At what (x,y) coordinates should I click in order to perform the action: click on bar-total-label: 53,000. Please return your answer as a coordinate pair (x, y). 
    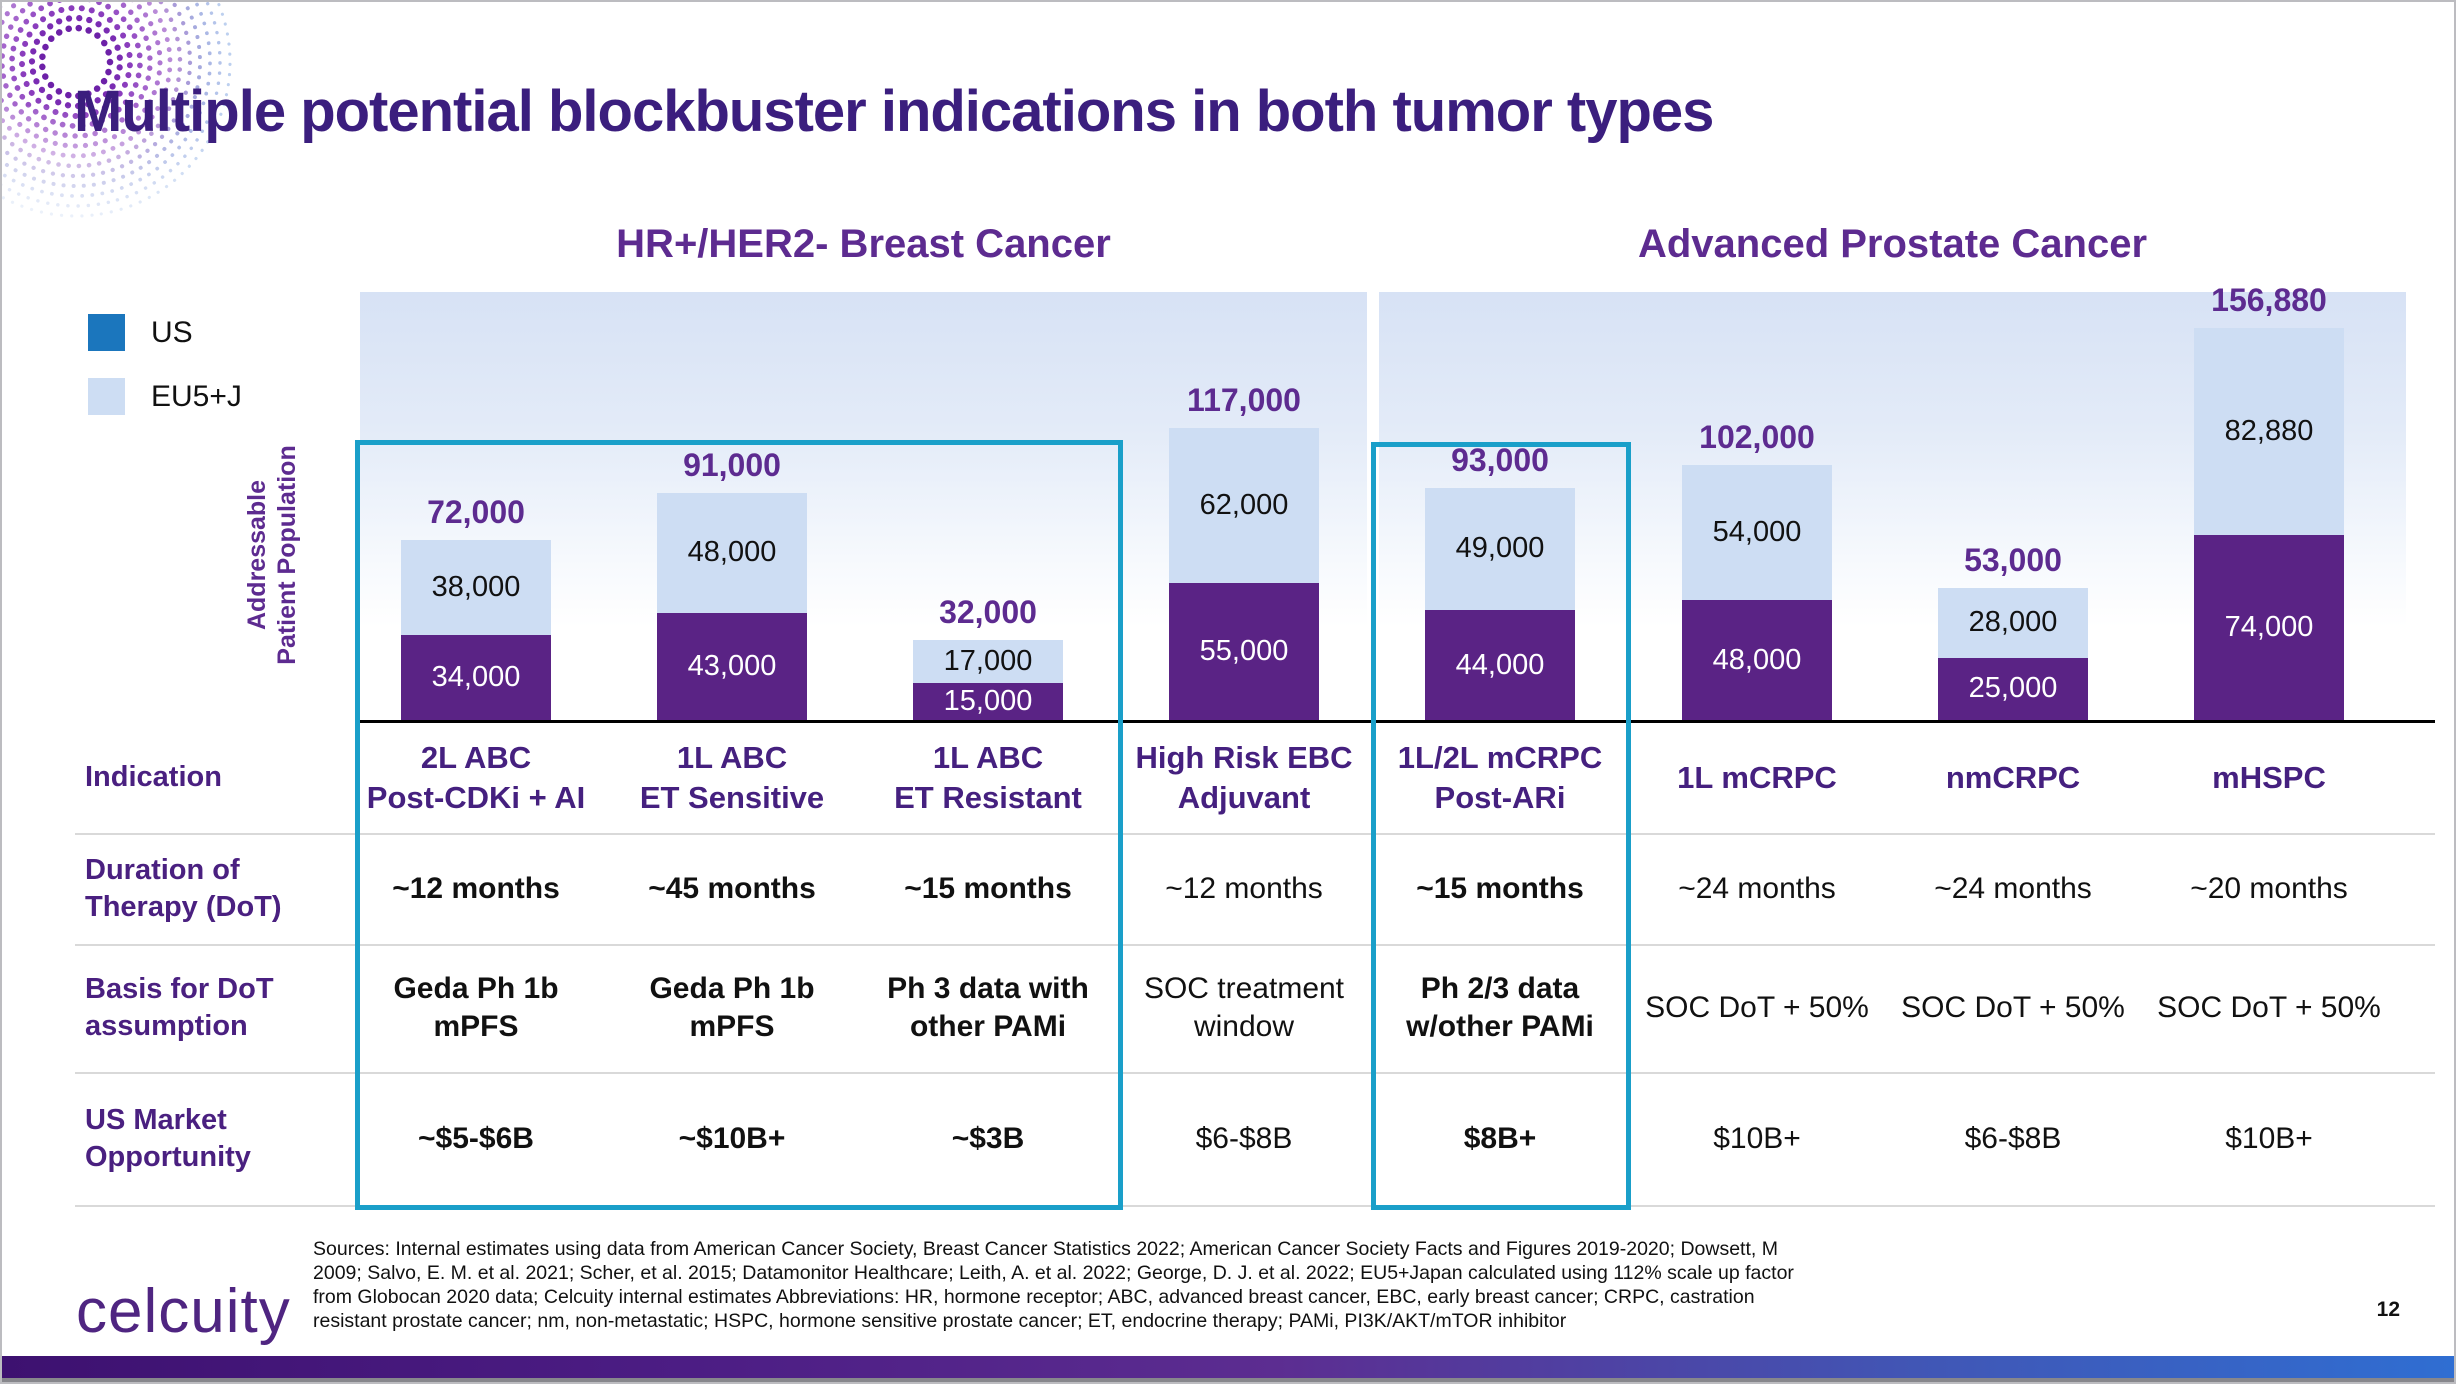
    Looking at the image, I should click on (2013, 559).